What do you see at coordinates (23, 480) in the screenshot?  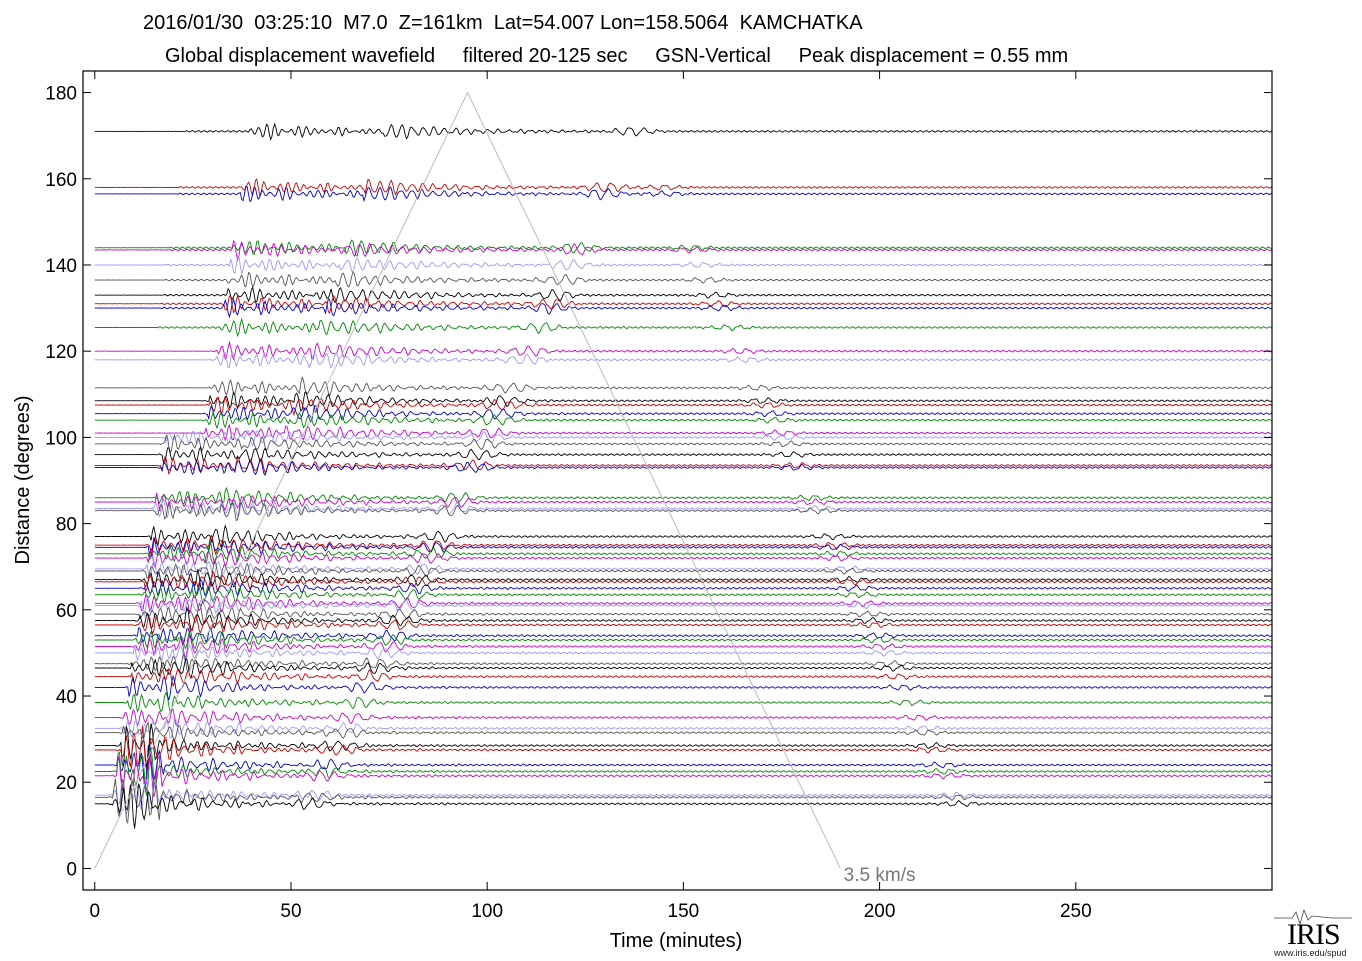 I see `y-axis-label: Distance (degrees)` at bounding box center [23, 480].